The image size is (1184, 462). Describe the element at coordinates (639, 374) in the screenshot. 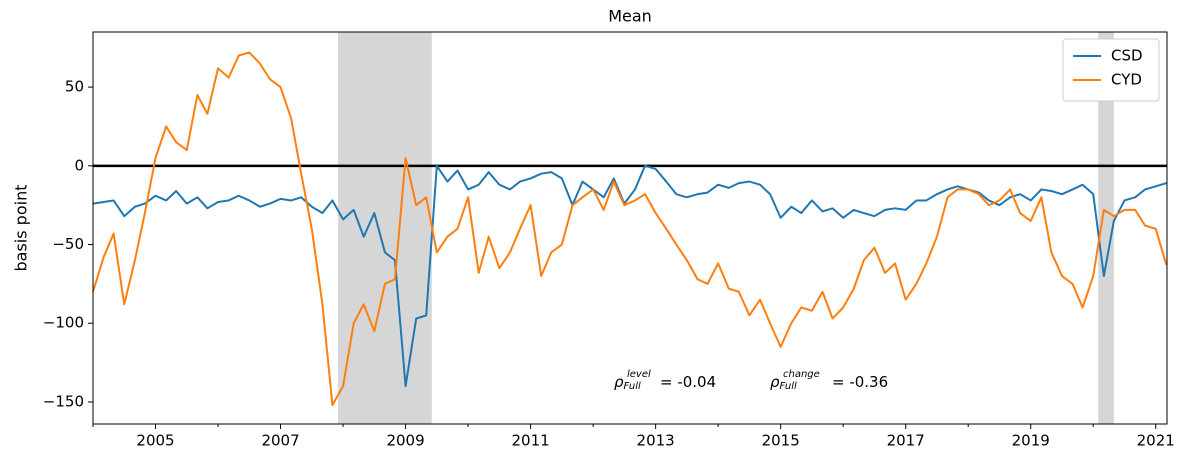

I see `annotation-sup: level` at that location.